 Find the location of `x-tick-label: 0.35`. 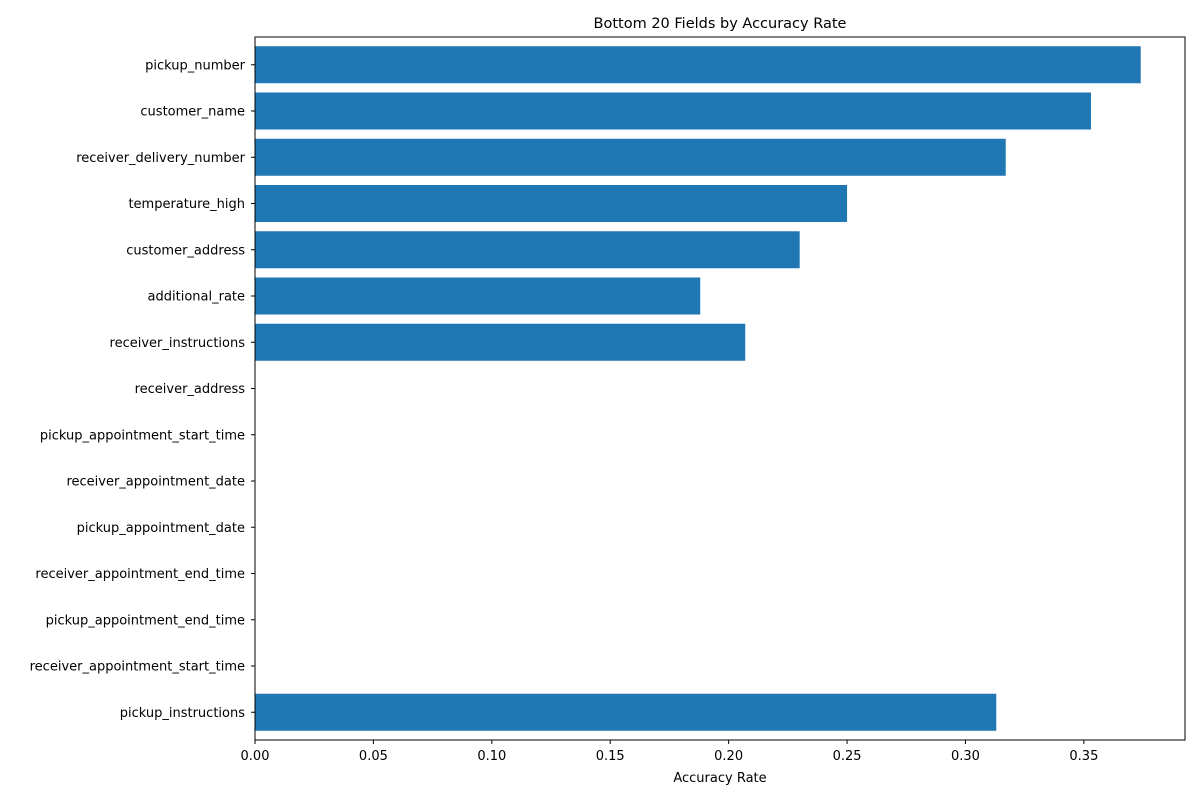

x-tick-label: 0.35 is located at coordinates (1083, 756).